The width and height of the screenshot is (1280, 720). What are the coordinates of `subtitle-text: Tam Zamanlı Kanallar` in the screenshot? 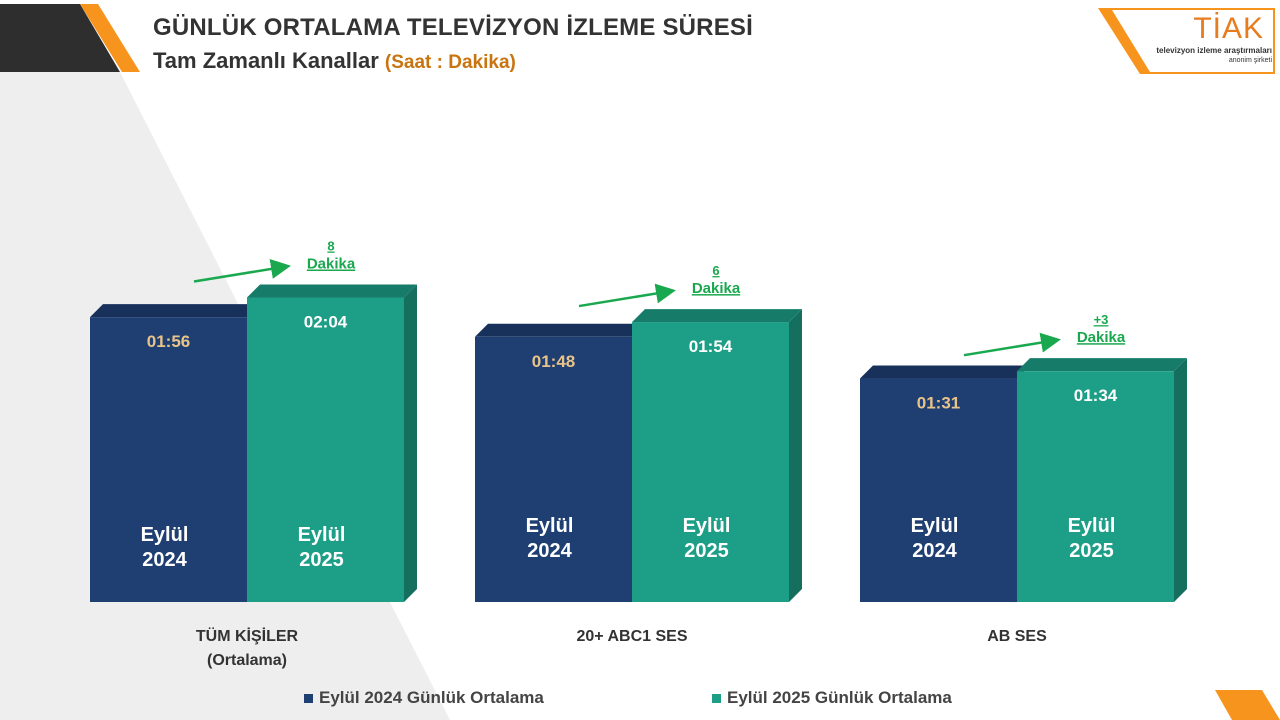 It's located at (266, 60).